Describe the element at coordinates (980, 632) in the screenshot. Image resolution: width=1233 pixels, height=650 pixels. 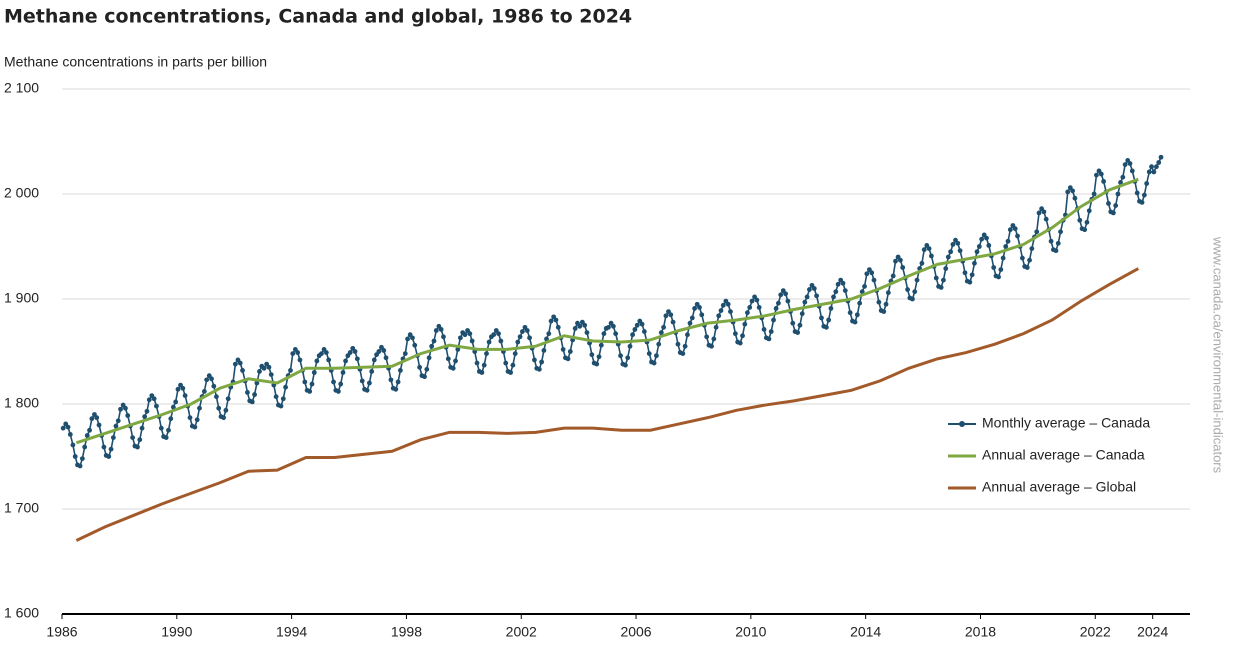
I see `x-tick-label: 2018` at that location.